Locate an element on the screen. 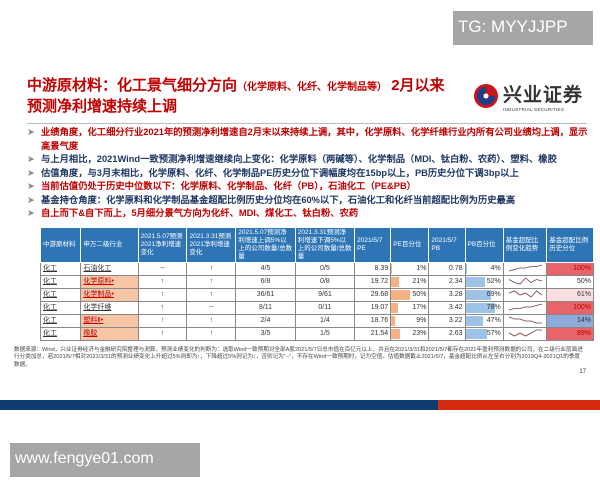  up-count-cell: 3/5 is located at coordinates (265, 333).